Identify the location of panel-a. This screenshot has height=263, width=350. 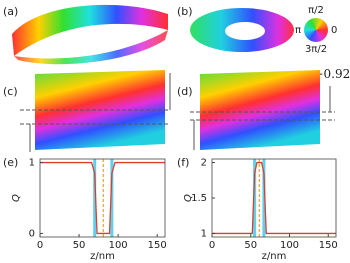
(90, 34).